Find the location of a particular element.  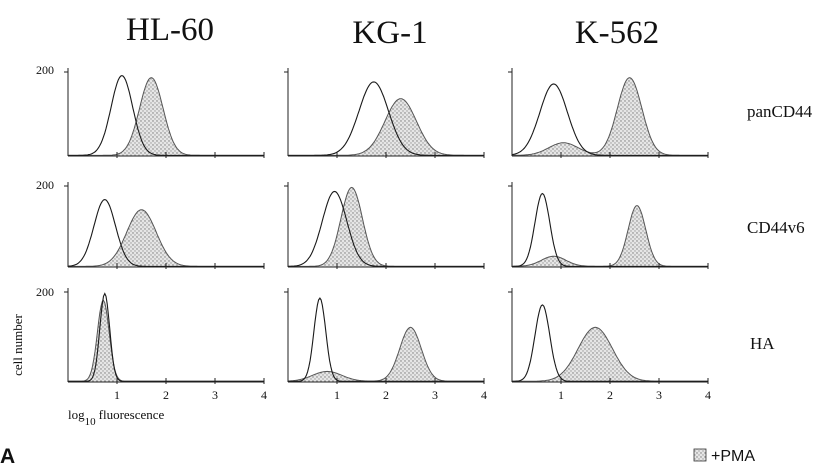

histogram-panel-kg1-ha: 1 2 3 4 is located at coordinates (385, 345).